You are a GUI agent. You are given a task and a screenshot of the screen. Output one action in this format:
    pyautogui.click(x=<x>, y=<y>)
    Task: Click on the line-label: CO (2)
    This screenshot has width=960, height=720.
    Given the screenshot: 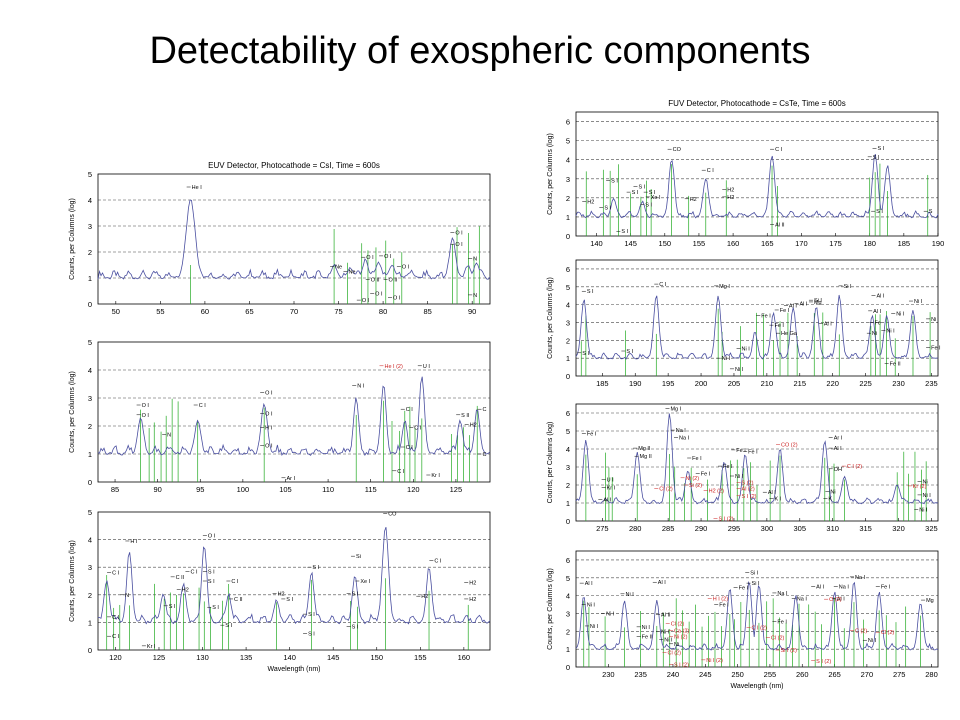 What is the action you would take?
    pyautogui.click(x=789, y=446)
    